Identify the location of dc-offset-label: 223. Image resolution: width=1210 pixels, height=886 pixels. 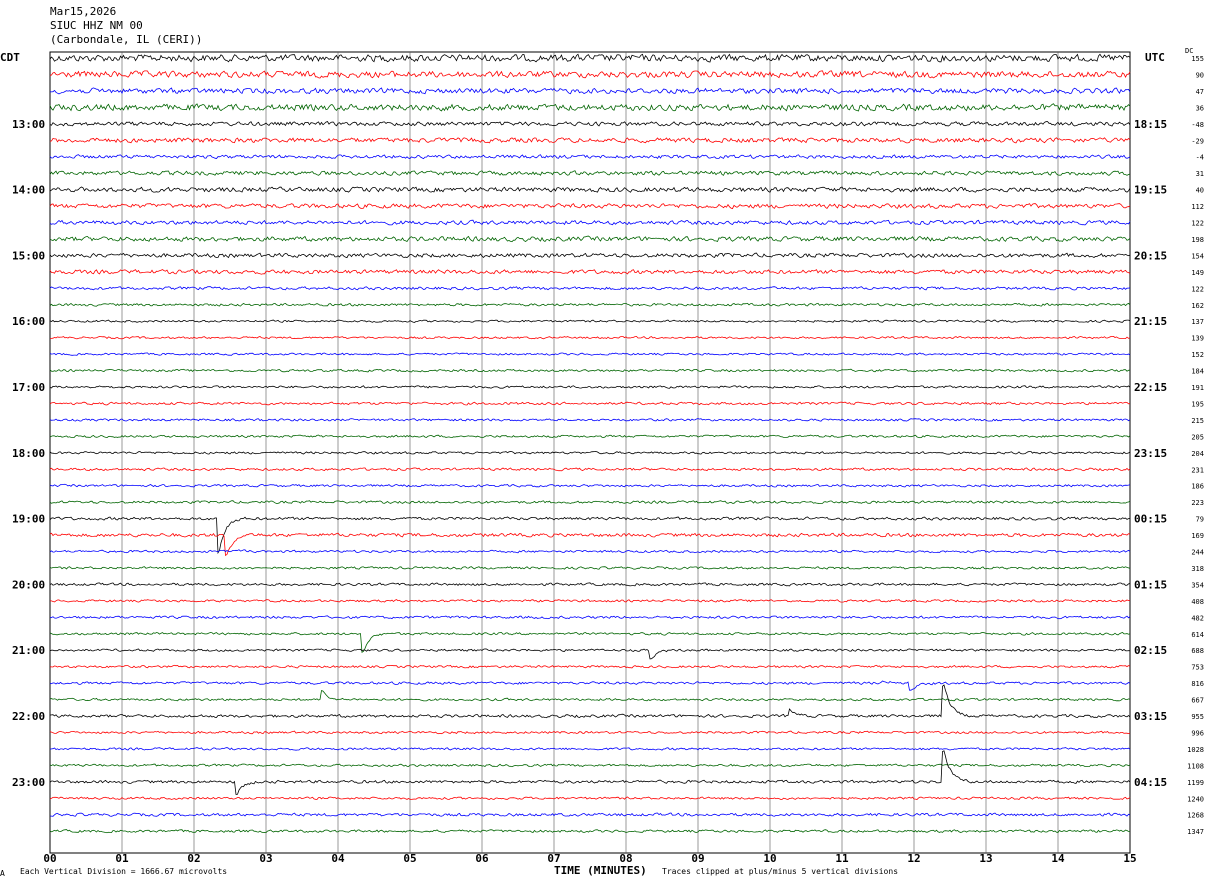
(1197, 503).